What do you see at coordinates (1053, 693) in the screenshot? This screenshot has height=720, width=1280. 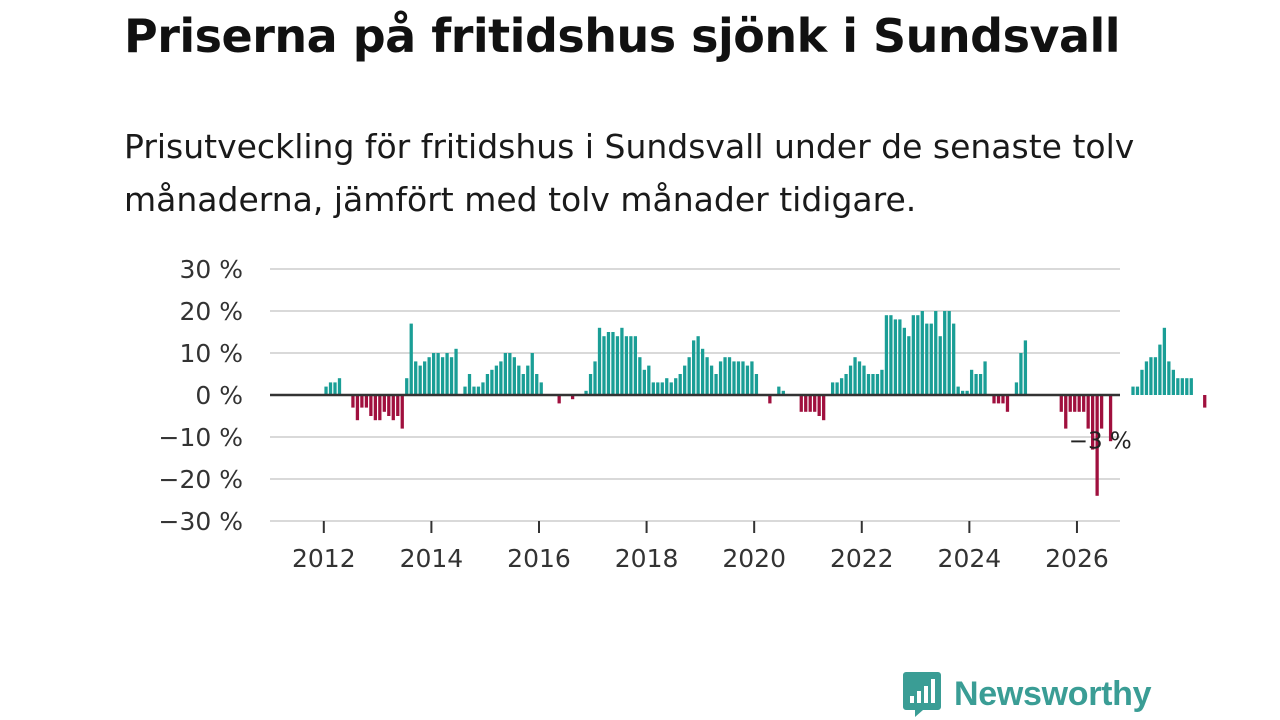 I see `brand-name: Newsworthy` at bounding box center [1053, 693].